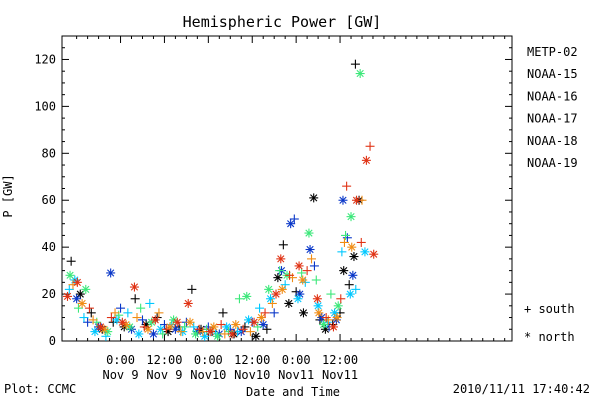  I want to click on legend-entry: NOAA-18, so click(552, 141).